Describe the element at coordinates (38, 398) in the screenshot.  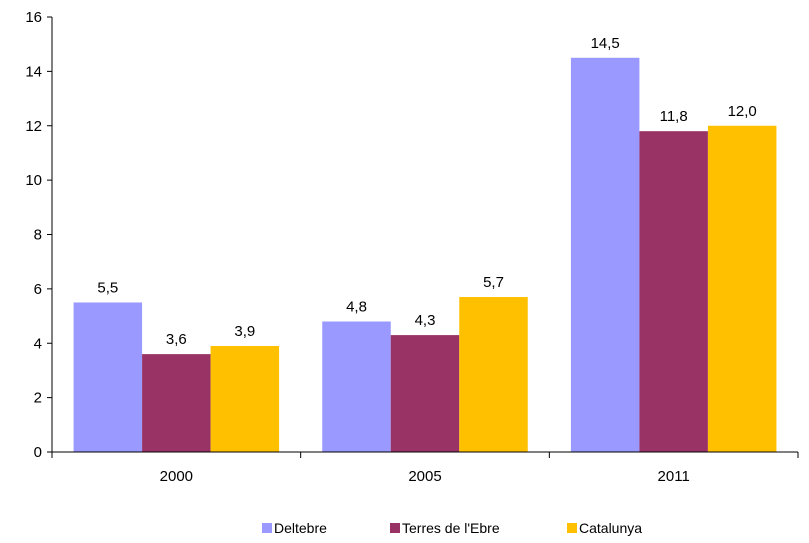
I see `y-tick-label: 2` at that location.